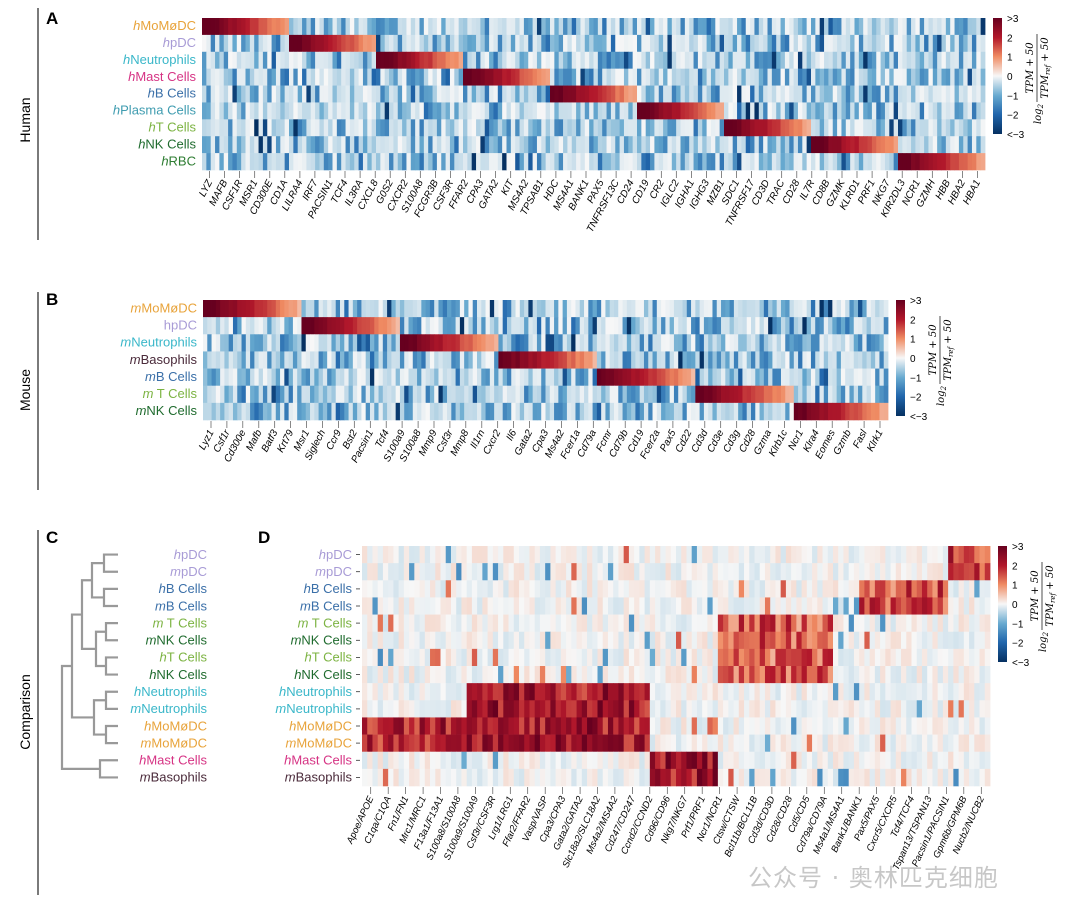  I want to click on dendrogram-branch, so click(111, 700).